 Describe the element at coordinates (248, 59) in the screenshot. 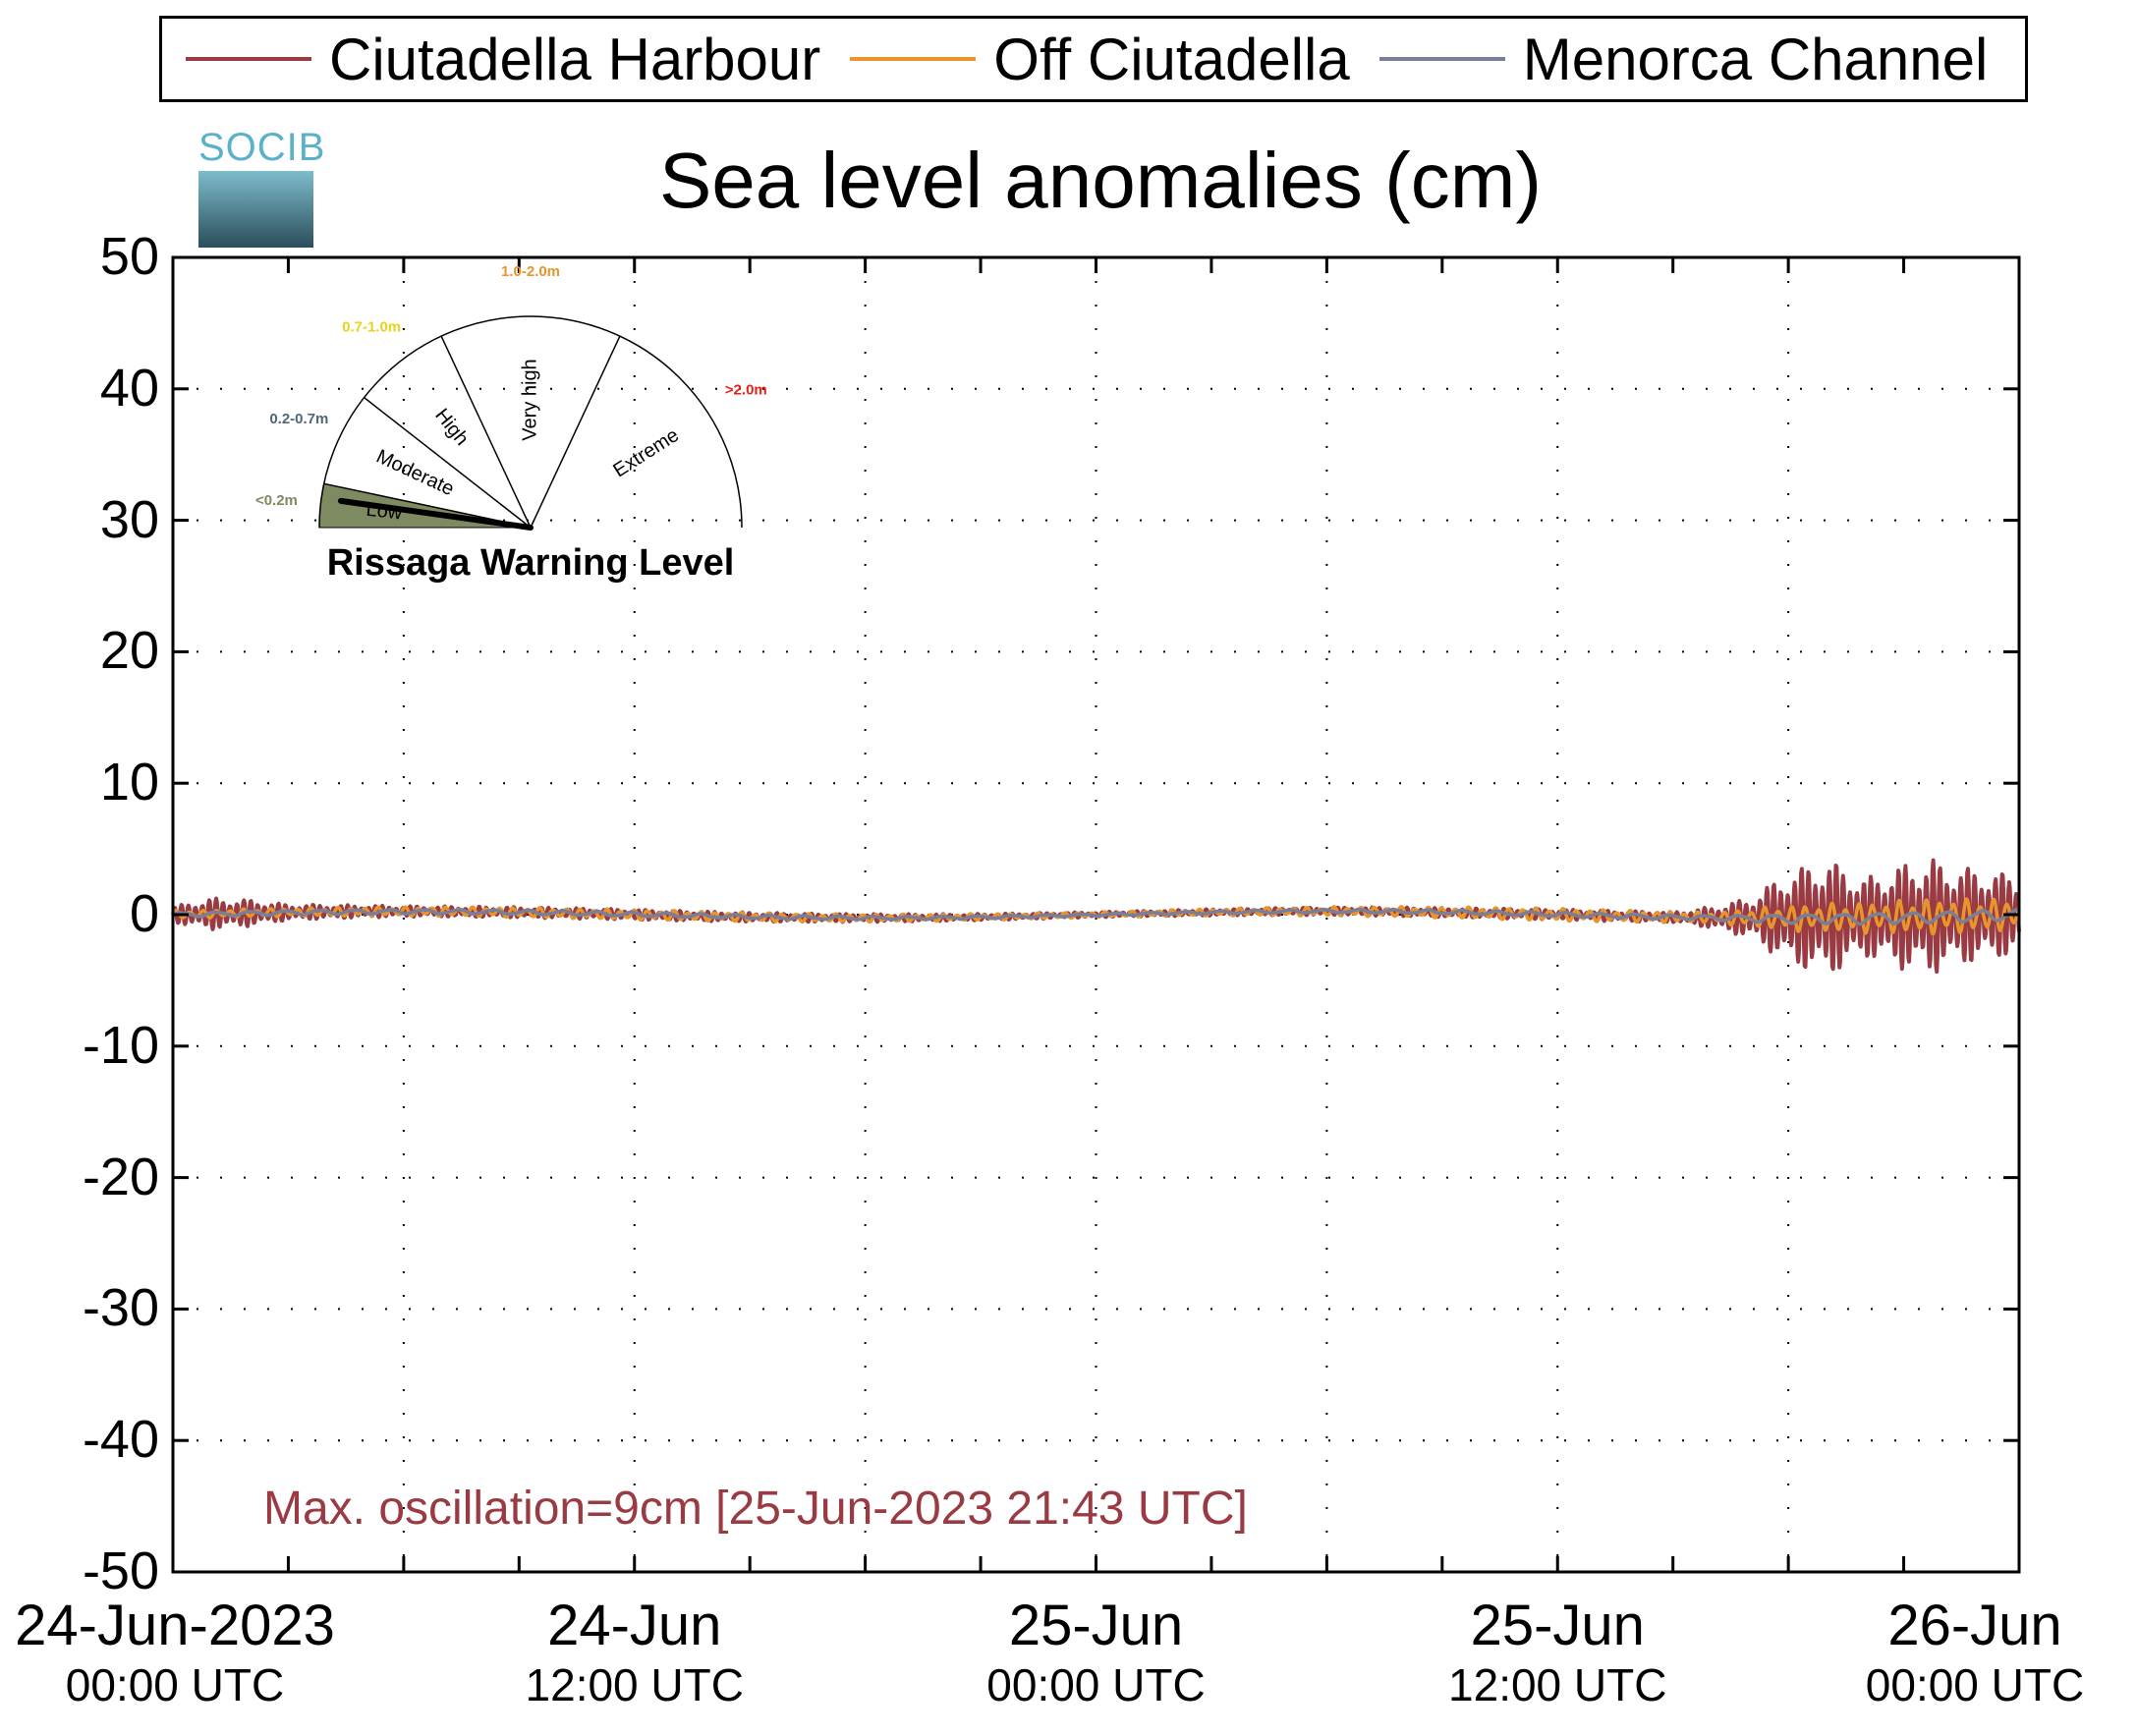

I see `legend-swatch-ciutadella-harbour` at that location.